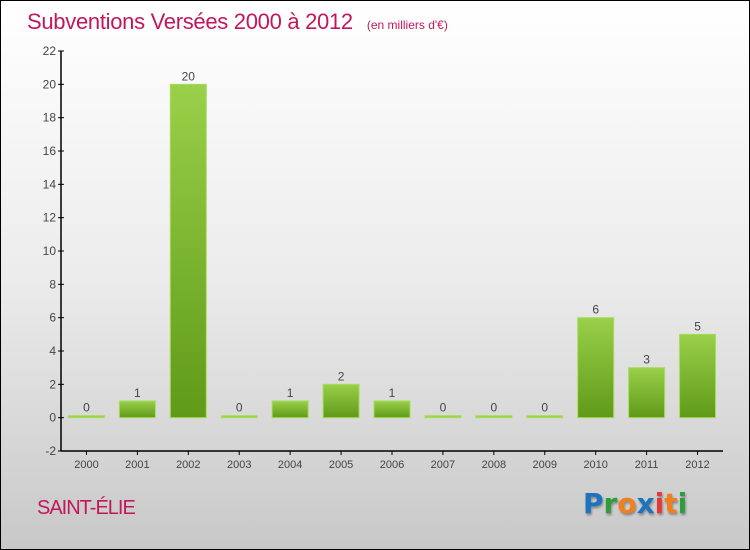  I want to click on y-tick-label: 20, so click(50, 84).